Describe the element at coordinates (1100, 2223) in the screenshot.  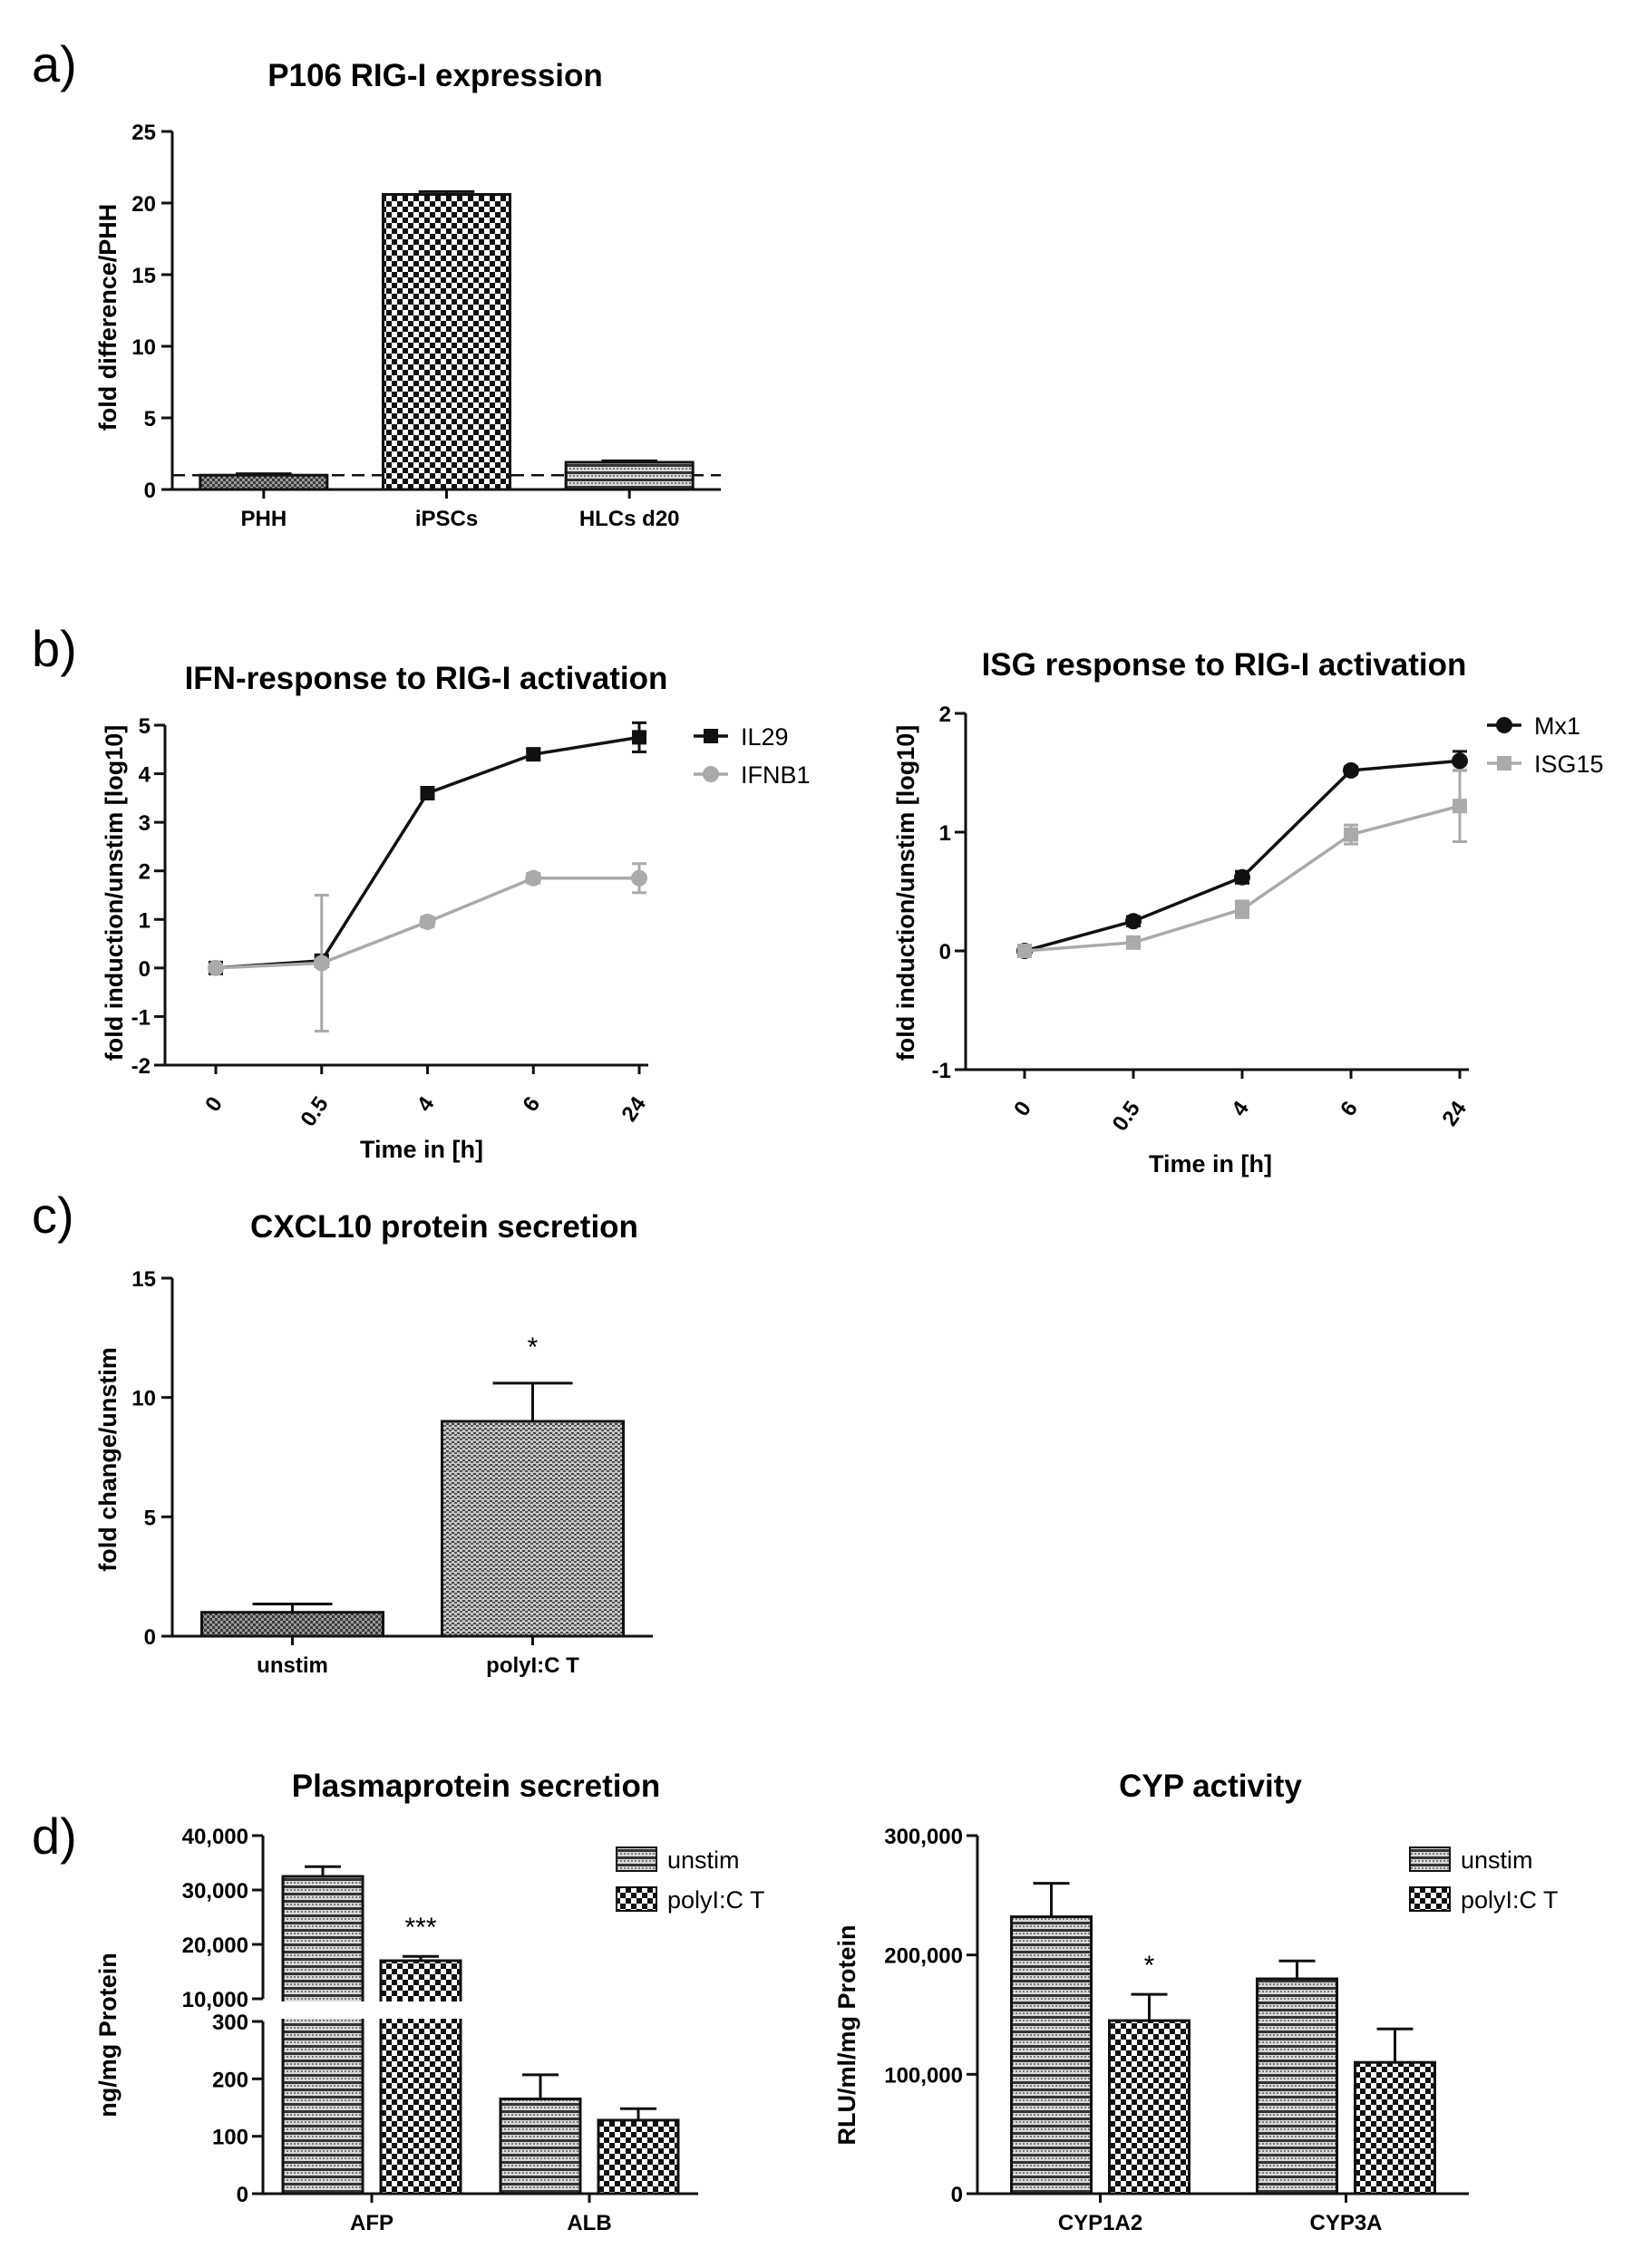
I see `chart-d2-xtick-label: CYP1A2` at that location.